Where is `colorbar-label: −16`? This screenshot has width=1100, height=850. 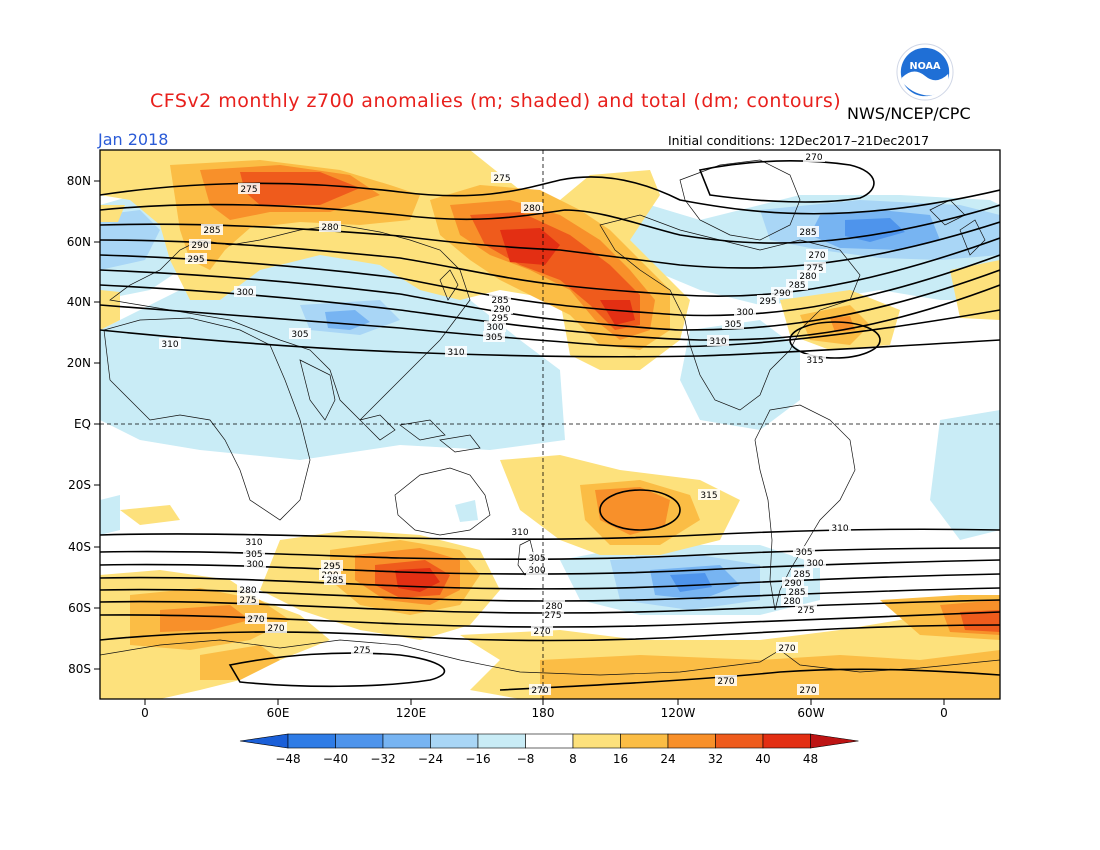 colorbar-label: −16 is located at coordinates (477, 759).